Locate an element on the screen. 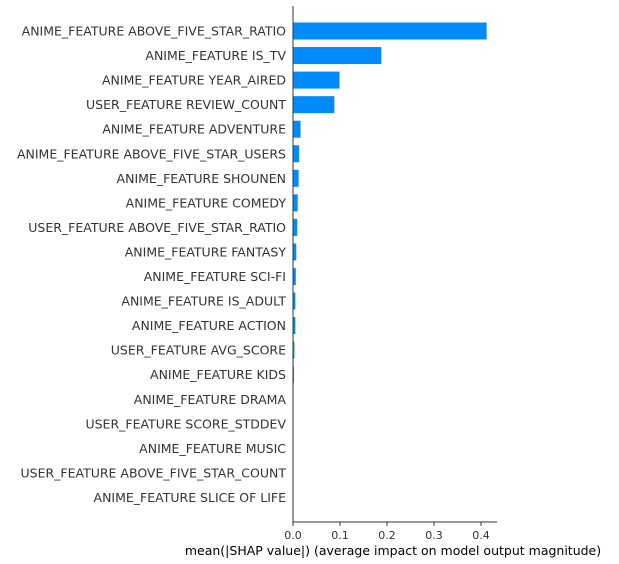 The height and width of the screenshot is (564, 619). category-label: ANIME_FEATURE ABOVE_FIVE_STAR_USERS is located at coordinates (151, 153).